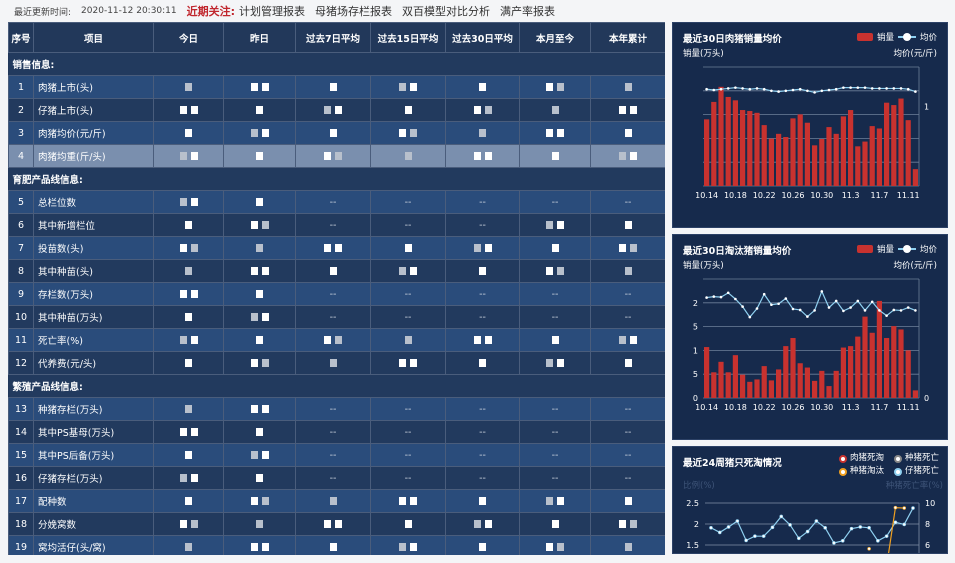  What do you see at coordinates (914, 486) in the screenshot?
I see `y2-axis-label: 种猪死亡率(%)` at bounding box center [914, 486].